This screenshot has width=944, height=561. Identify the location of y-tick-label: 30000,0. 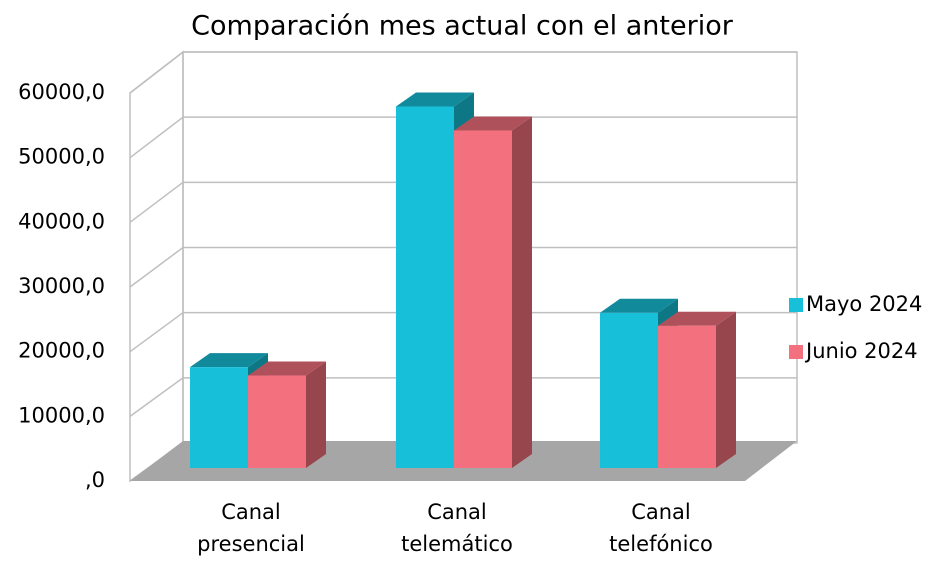
(61, 286).